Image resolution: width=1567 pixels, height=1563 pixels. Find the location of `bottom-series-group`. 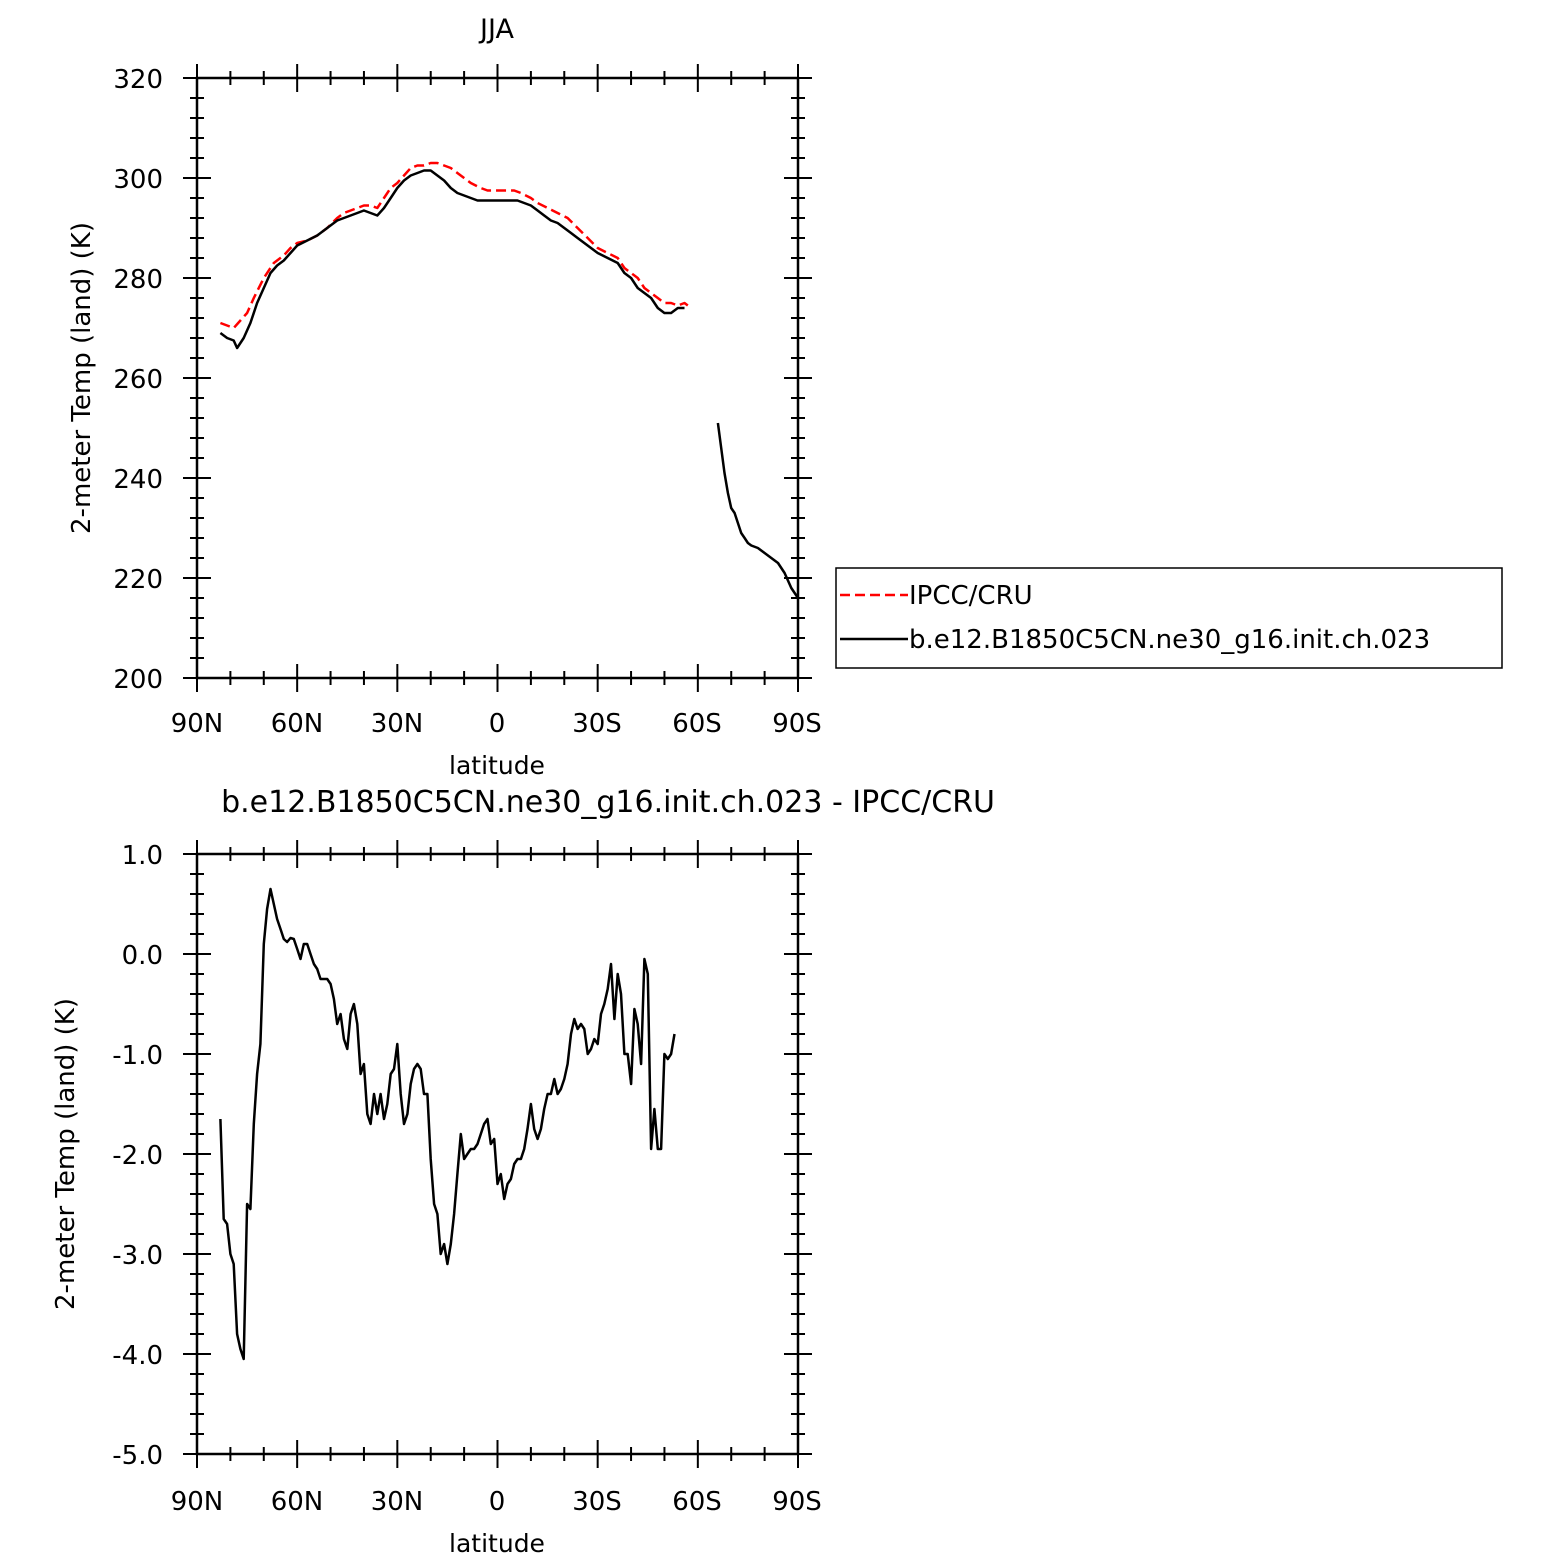

bottom-series-group is located at coordinates (447, 1124).